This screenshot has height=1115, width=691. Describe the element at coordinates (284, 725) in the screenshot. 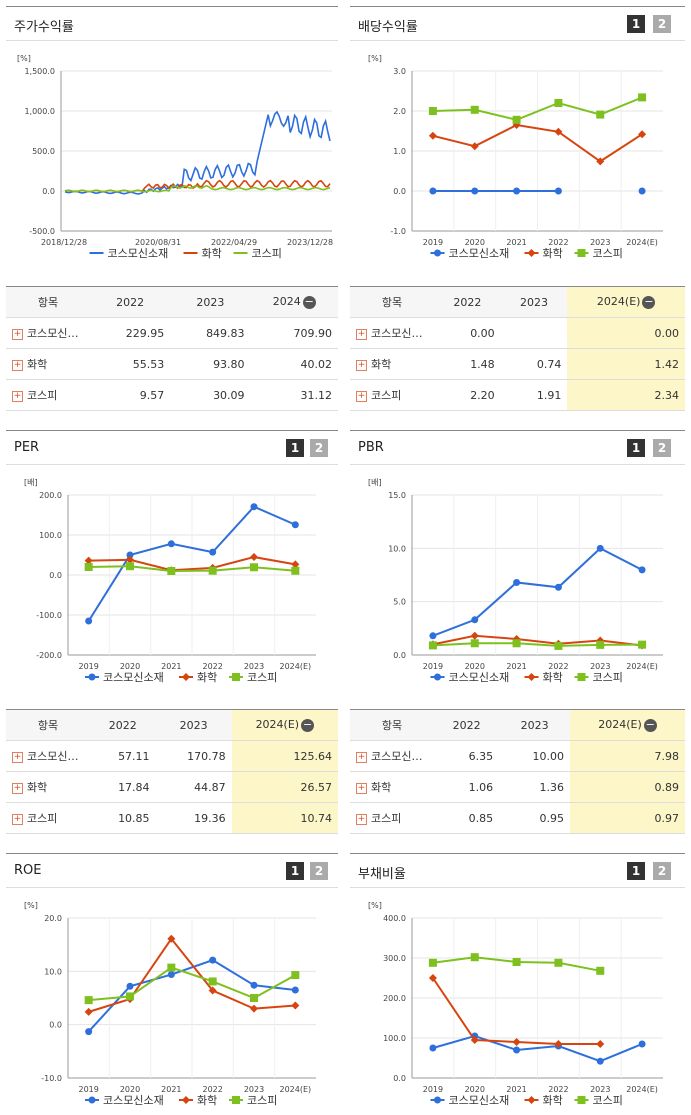

I see `table-header: 2024(E) −` at that location.